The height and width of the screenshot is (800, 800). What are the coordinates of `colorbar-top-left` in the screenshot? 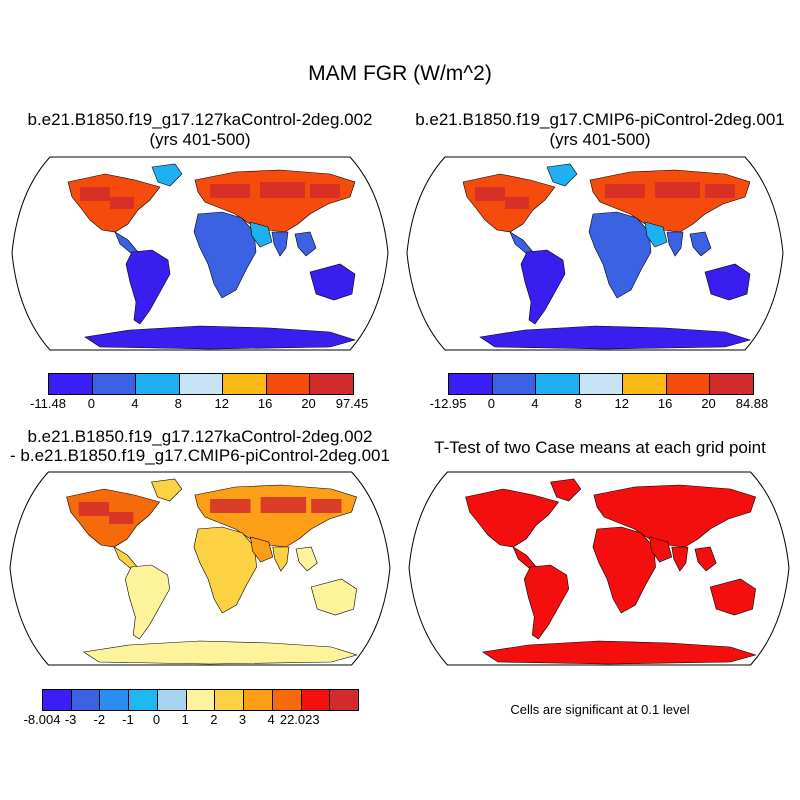 It's located at (201, 384).